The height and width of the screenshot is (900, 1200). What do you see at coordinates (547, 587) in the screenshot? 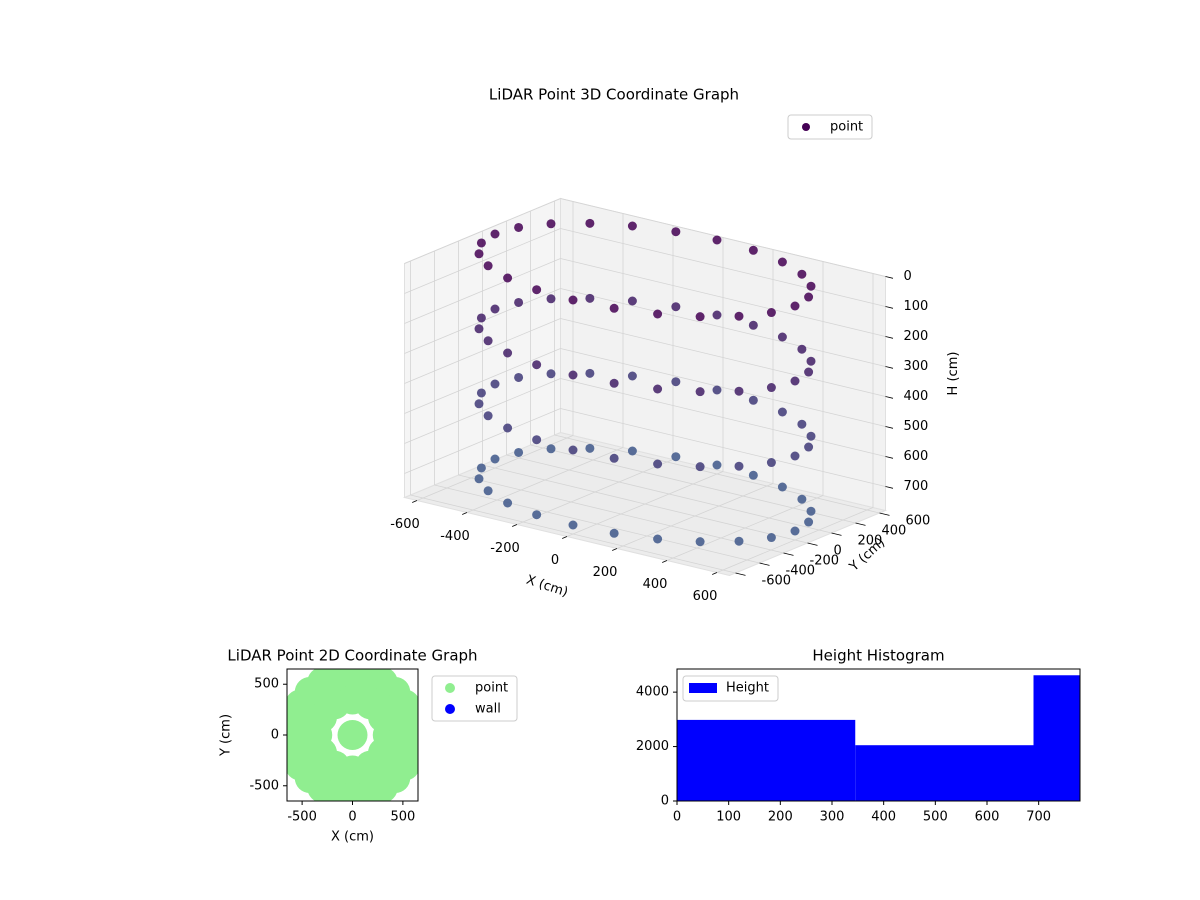
I see `x-axis-label: X (cm)` at bounding box center [547, 587].